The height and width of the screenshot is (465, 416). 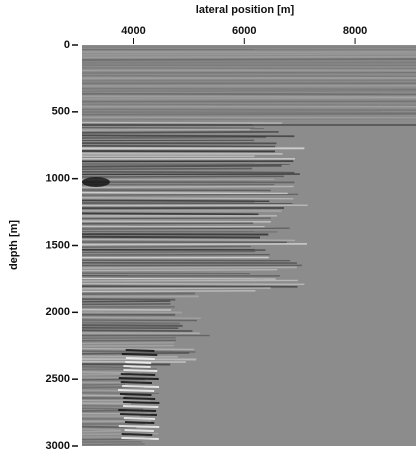 I want to click on y-tick-label: 1000, so click(x=58, y=179).